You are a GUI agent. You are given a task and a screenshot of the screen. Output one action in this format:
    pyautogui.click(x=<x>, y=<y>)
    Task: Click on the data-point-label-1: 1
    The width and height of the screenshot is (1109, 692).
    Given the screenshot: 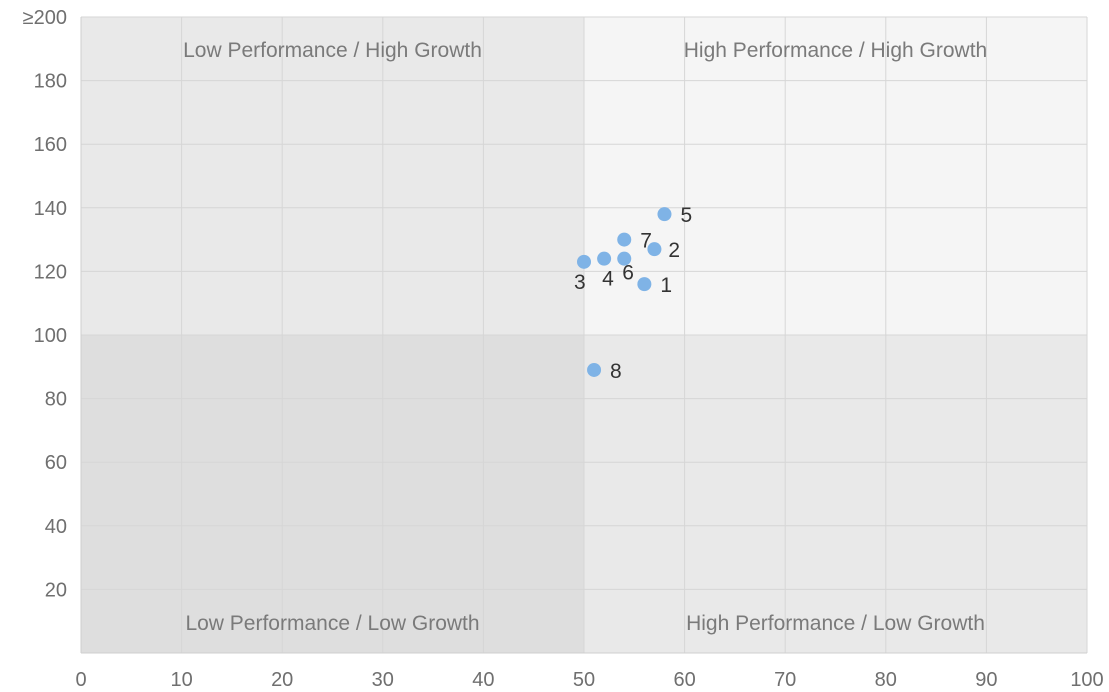 What is the action you would take?
    pyautogui.click(x=666, y=285)
    